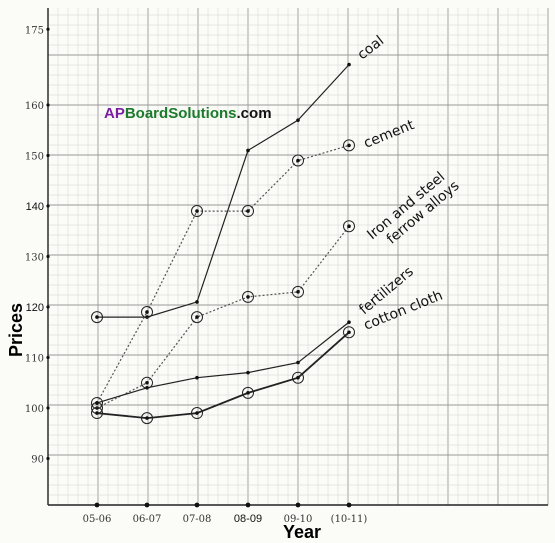  I want to click on x-tick-label: (10-11), so click(349, 519).